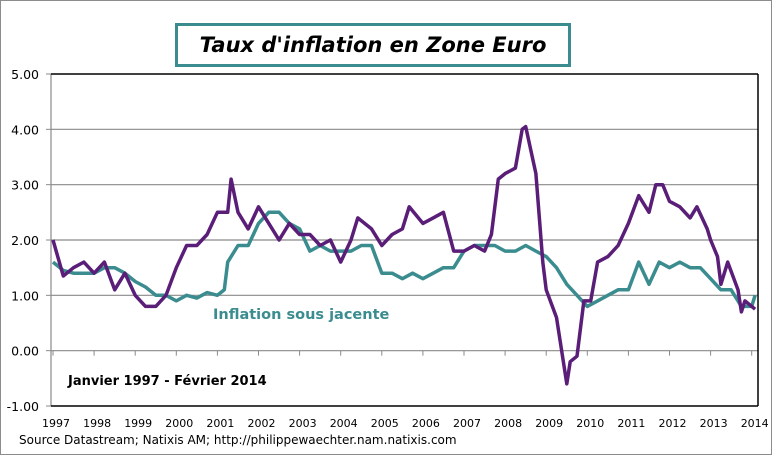 The image size is (772, 455). Describe the element at coordinates (179, 423) in the screenshot. I see `x-tick-label: 2000` at that location.